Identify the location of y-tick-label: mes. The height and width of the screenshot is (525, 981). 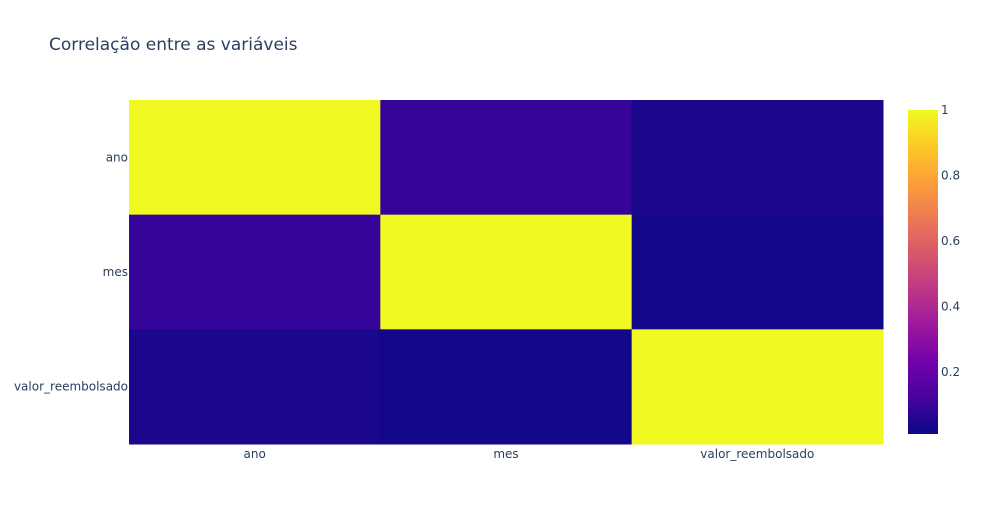
(115, 272).